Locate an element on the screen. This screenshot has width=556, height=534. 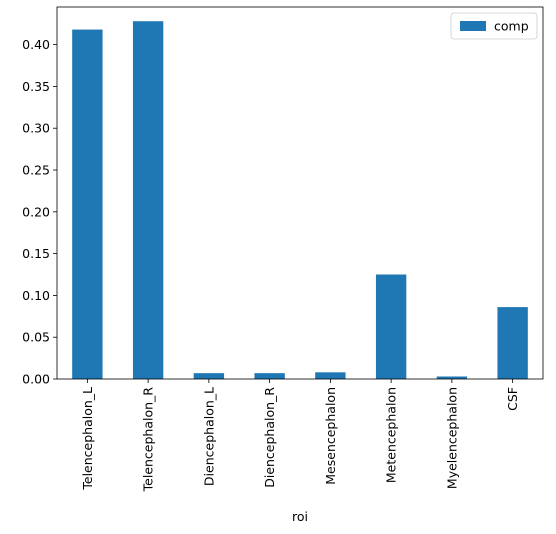
y-tick-label: 0.00 is located at coordinates (36, 379).